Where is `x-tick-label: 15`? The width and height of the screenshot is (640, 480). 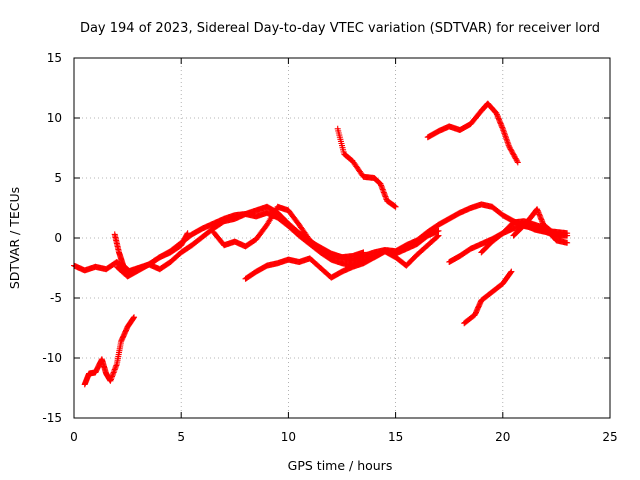
x-tick-label: 15 is located at coordinates (395, 437).